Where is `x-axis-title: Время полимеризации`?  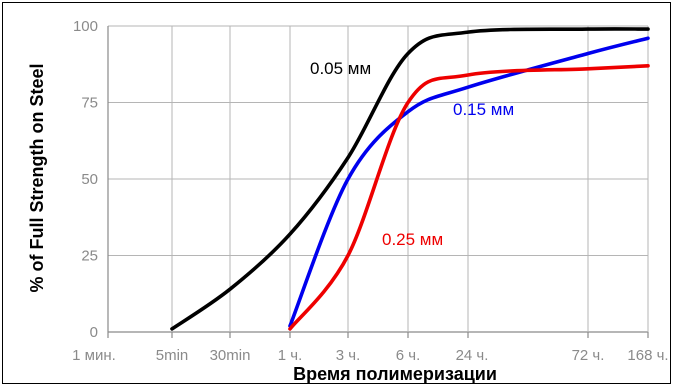 x-axis-title: Время полимеризации is located at coordinates (395, 374).